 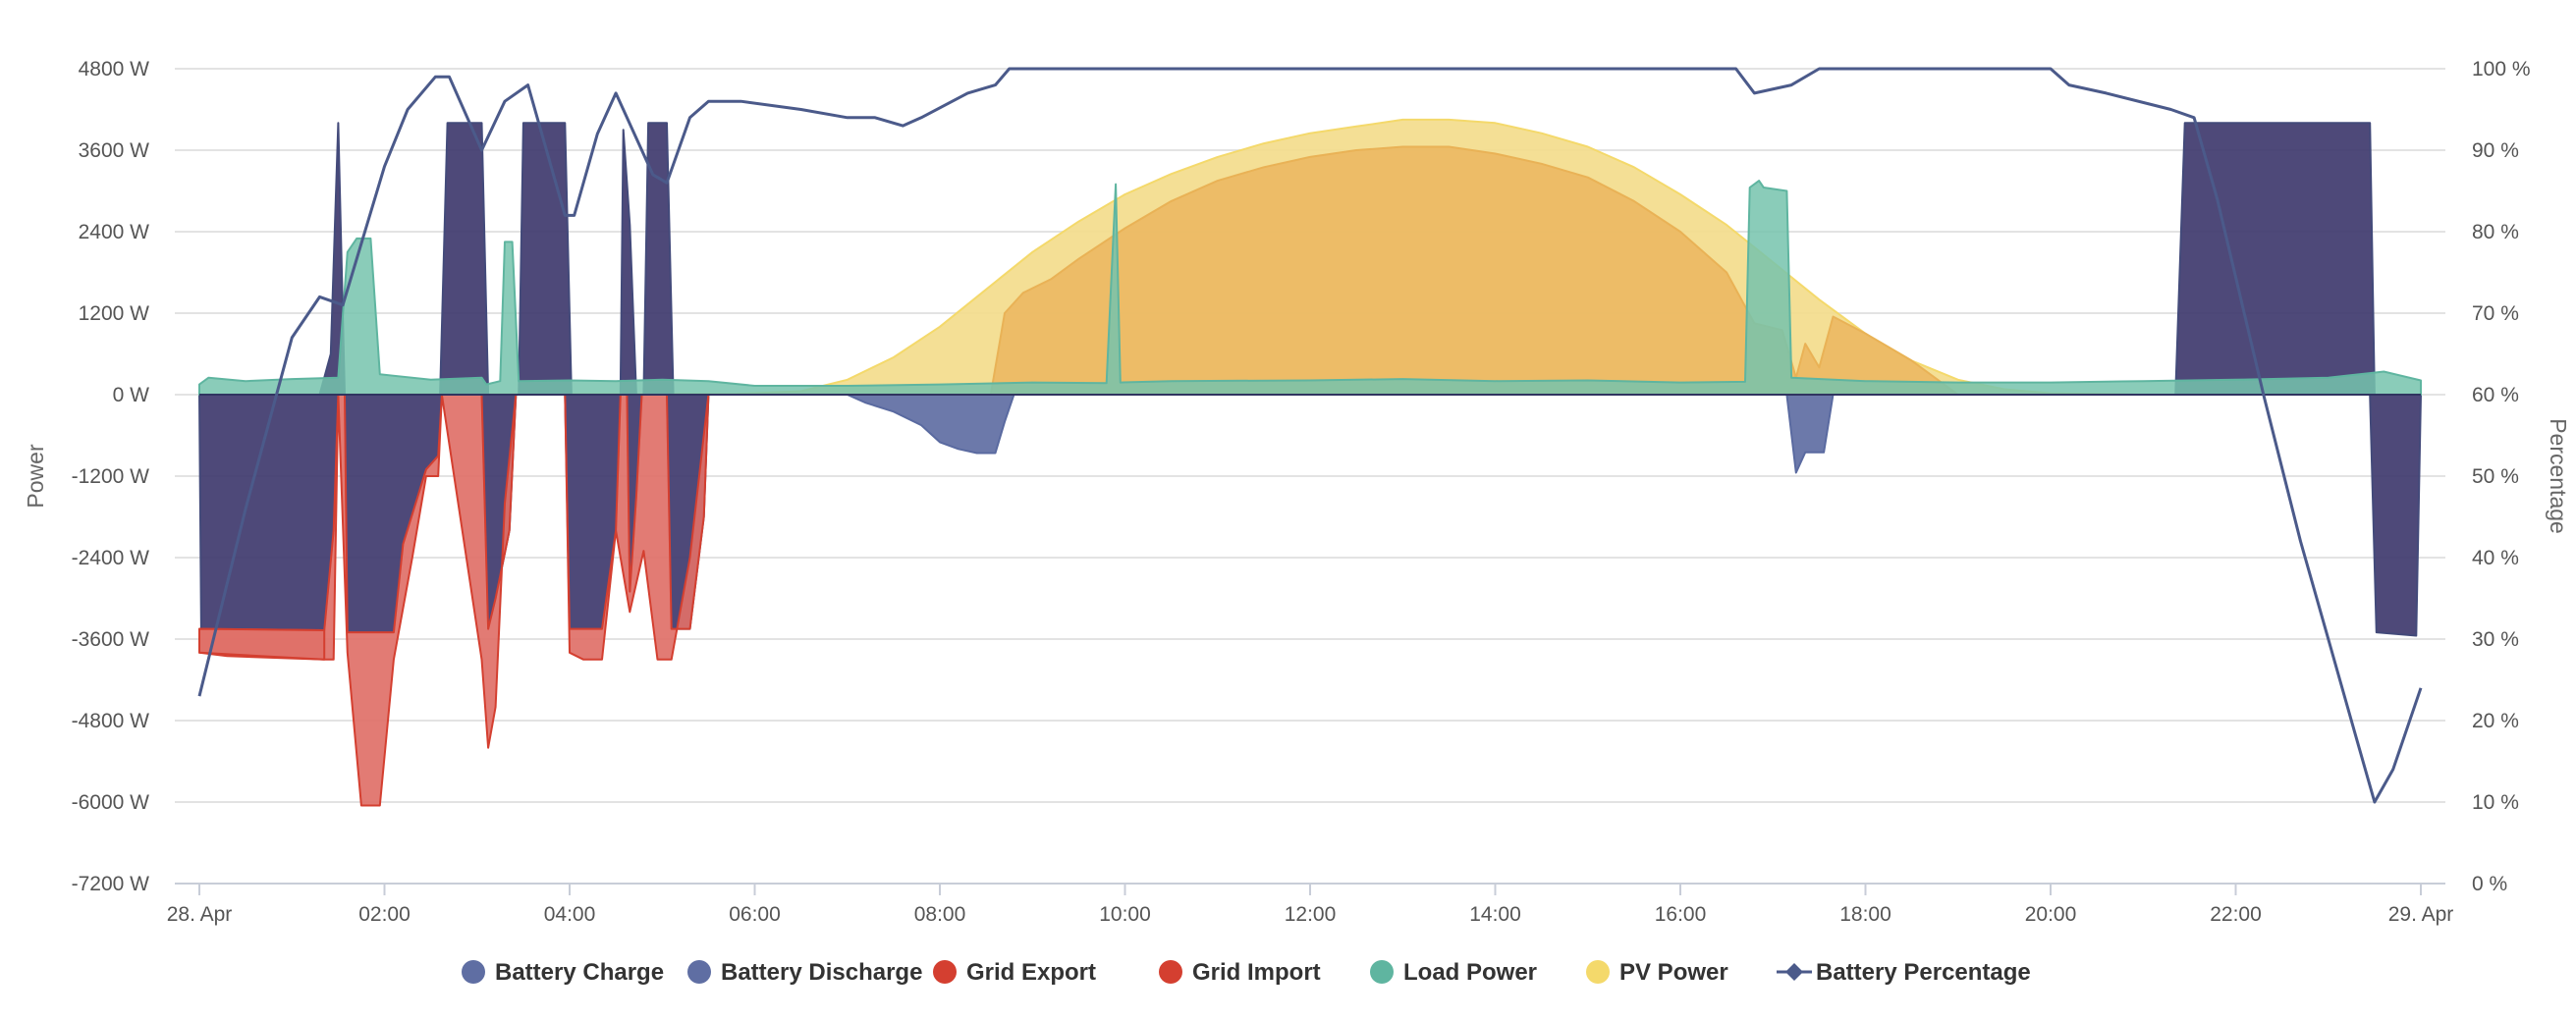 What do you see at coordinates (1031, 972) in the screenshot?
I see `legend-label: Grid Export` at bounding box center [1031, 972].